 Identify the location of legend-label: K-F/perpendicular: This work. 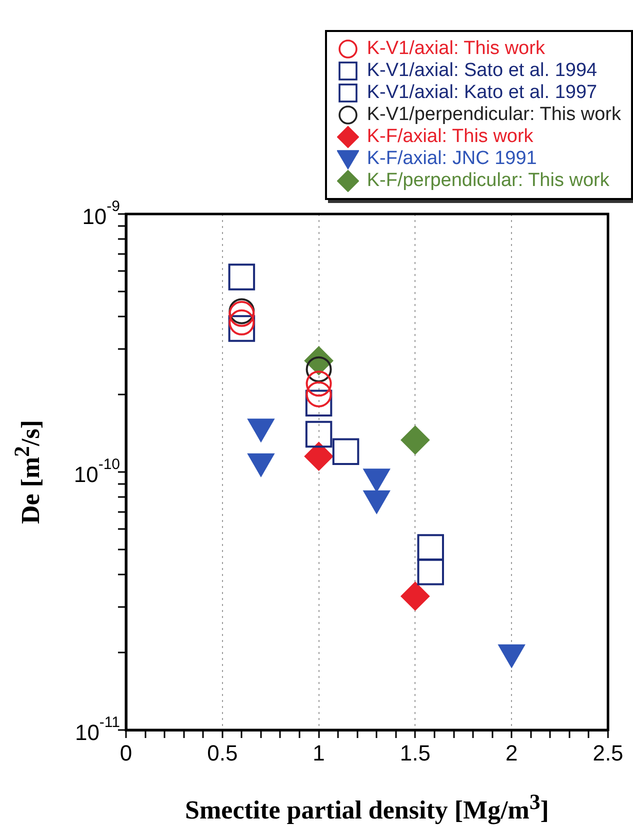
(488, 181).